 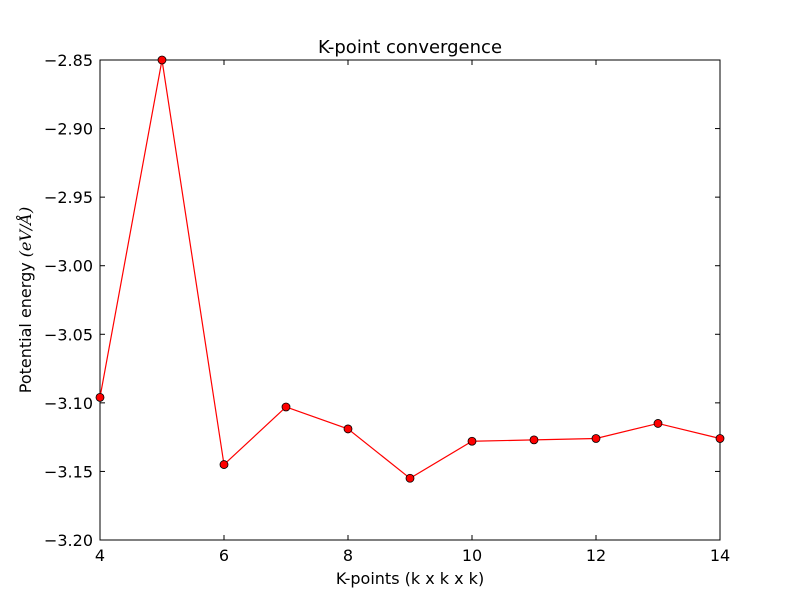 I want to click on x-tick-label: 14, so click(x=720, y=555).